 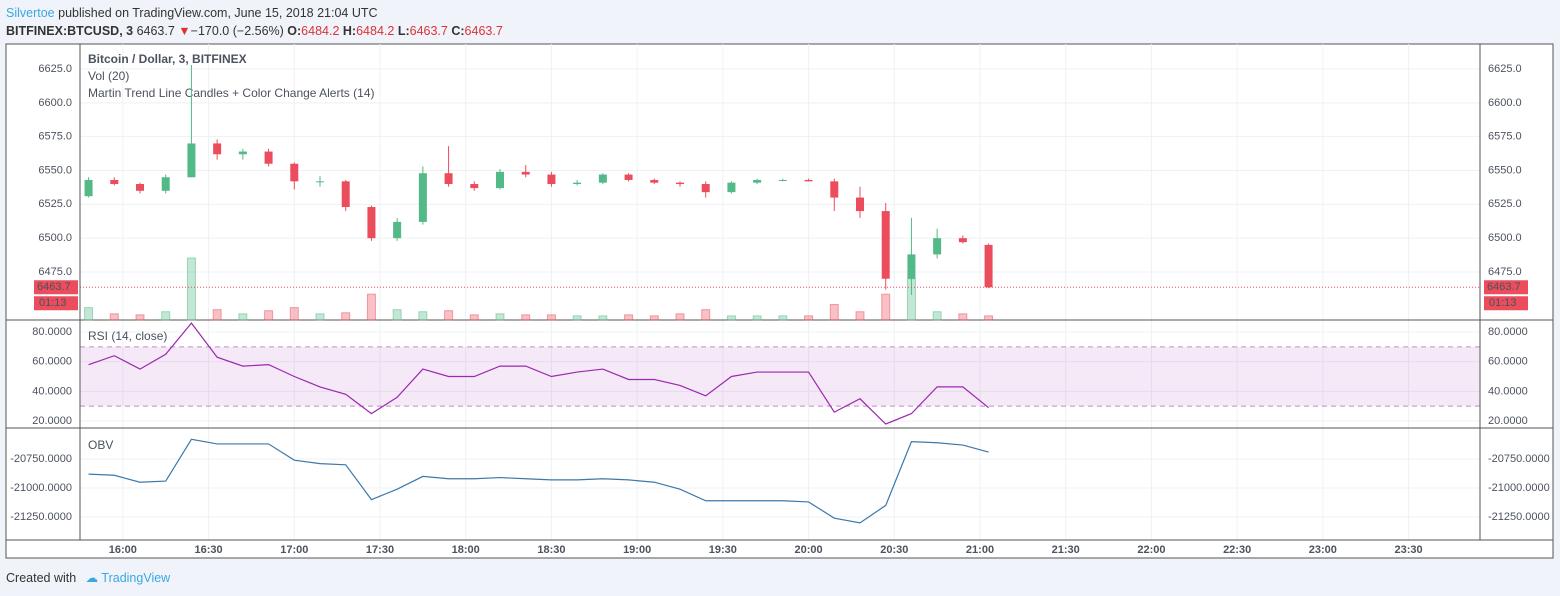 What do you see at coordinates (55, 137) in the screenshot?
I see `y-tick-label-left: 6575.0` at bounding box center [55, 137].